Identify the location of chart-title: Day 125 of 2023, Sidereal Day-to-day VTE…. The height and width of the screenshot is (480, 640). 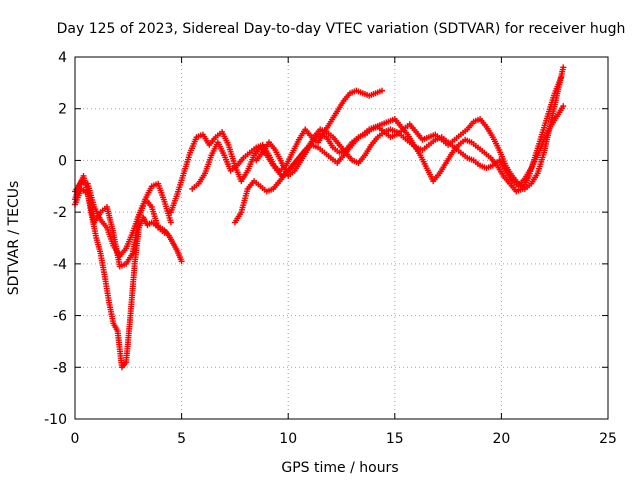
(341, 29).